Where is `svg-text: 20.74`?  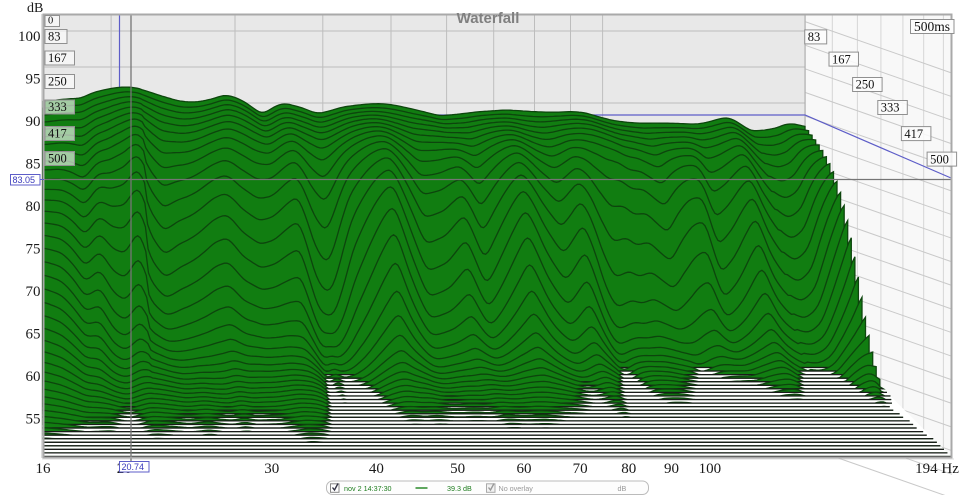 svg-text: 20.74 is located at coordinates (133, 467).